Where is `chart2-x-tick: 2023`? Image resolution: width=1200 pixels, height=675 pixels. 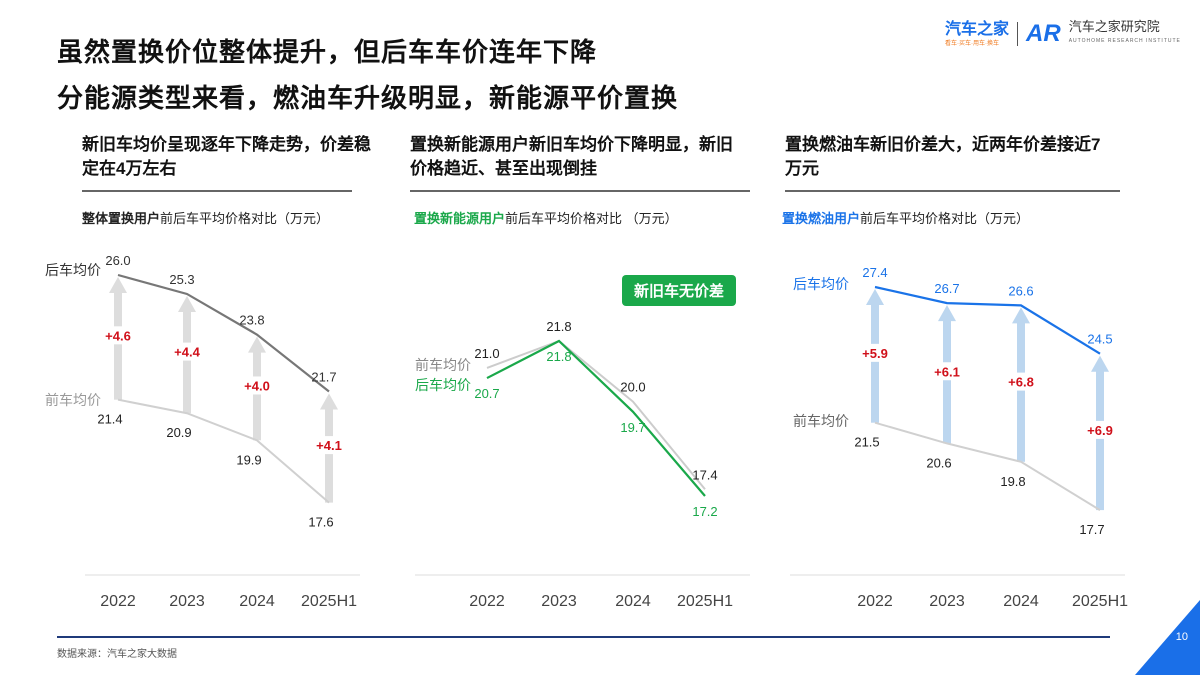
chart2-x-tick: 2023 is located at coordinates (559, 601).